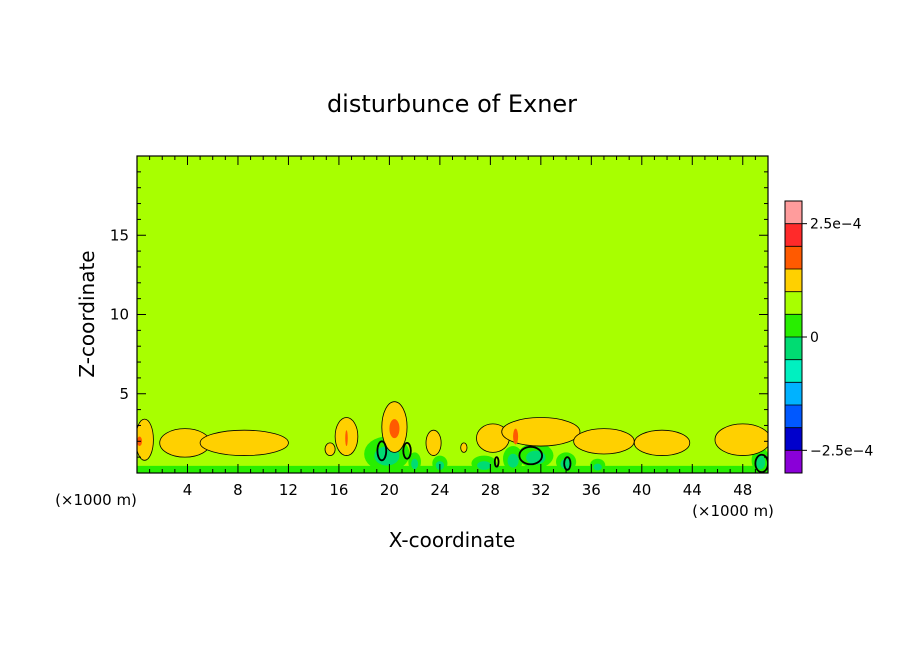  Describe the element at coordinates (828, 337) in the screenshot. I see `colorbar: 2.5e−4 0 −2.5e−4` at that location.